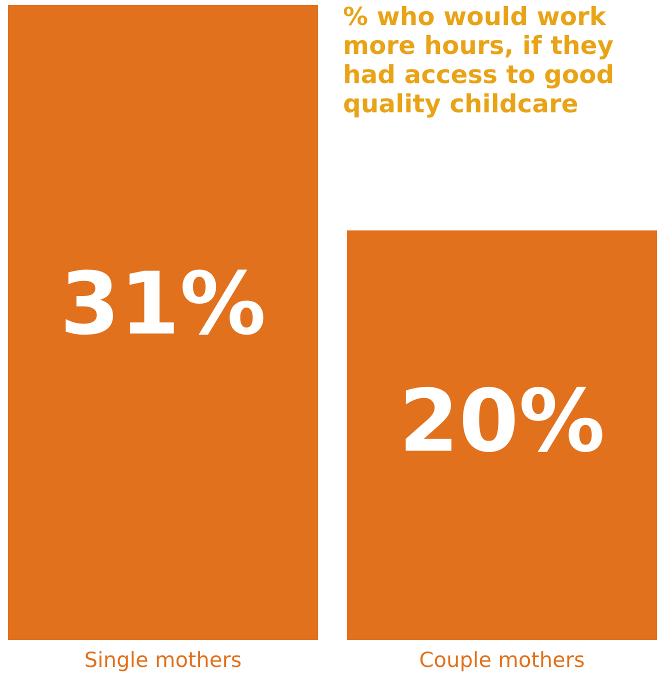 The height and width of the screenshot is (687, 663). Describe the element at coordinates (504, 419) in the screenshot. I see `data-label: 20%` at that location.